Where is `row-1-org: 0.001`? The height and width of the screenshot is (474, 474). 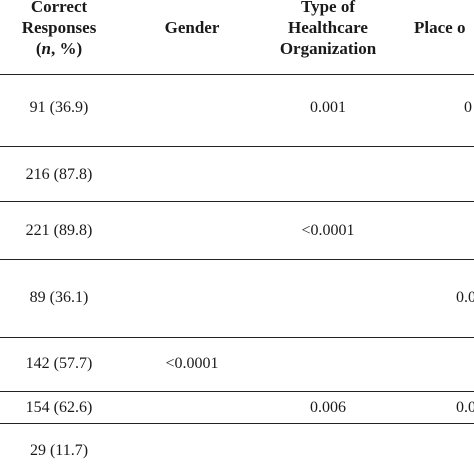 row-1-org: 0.001 is located at coordinates (328, 107).